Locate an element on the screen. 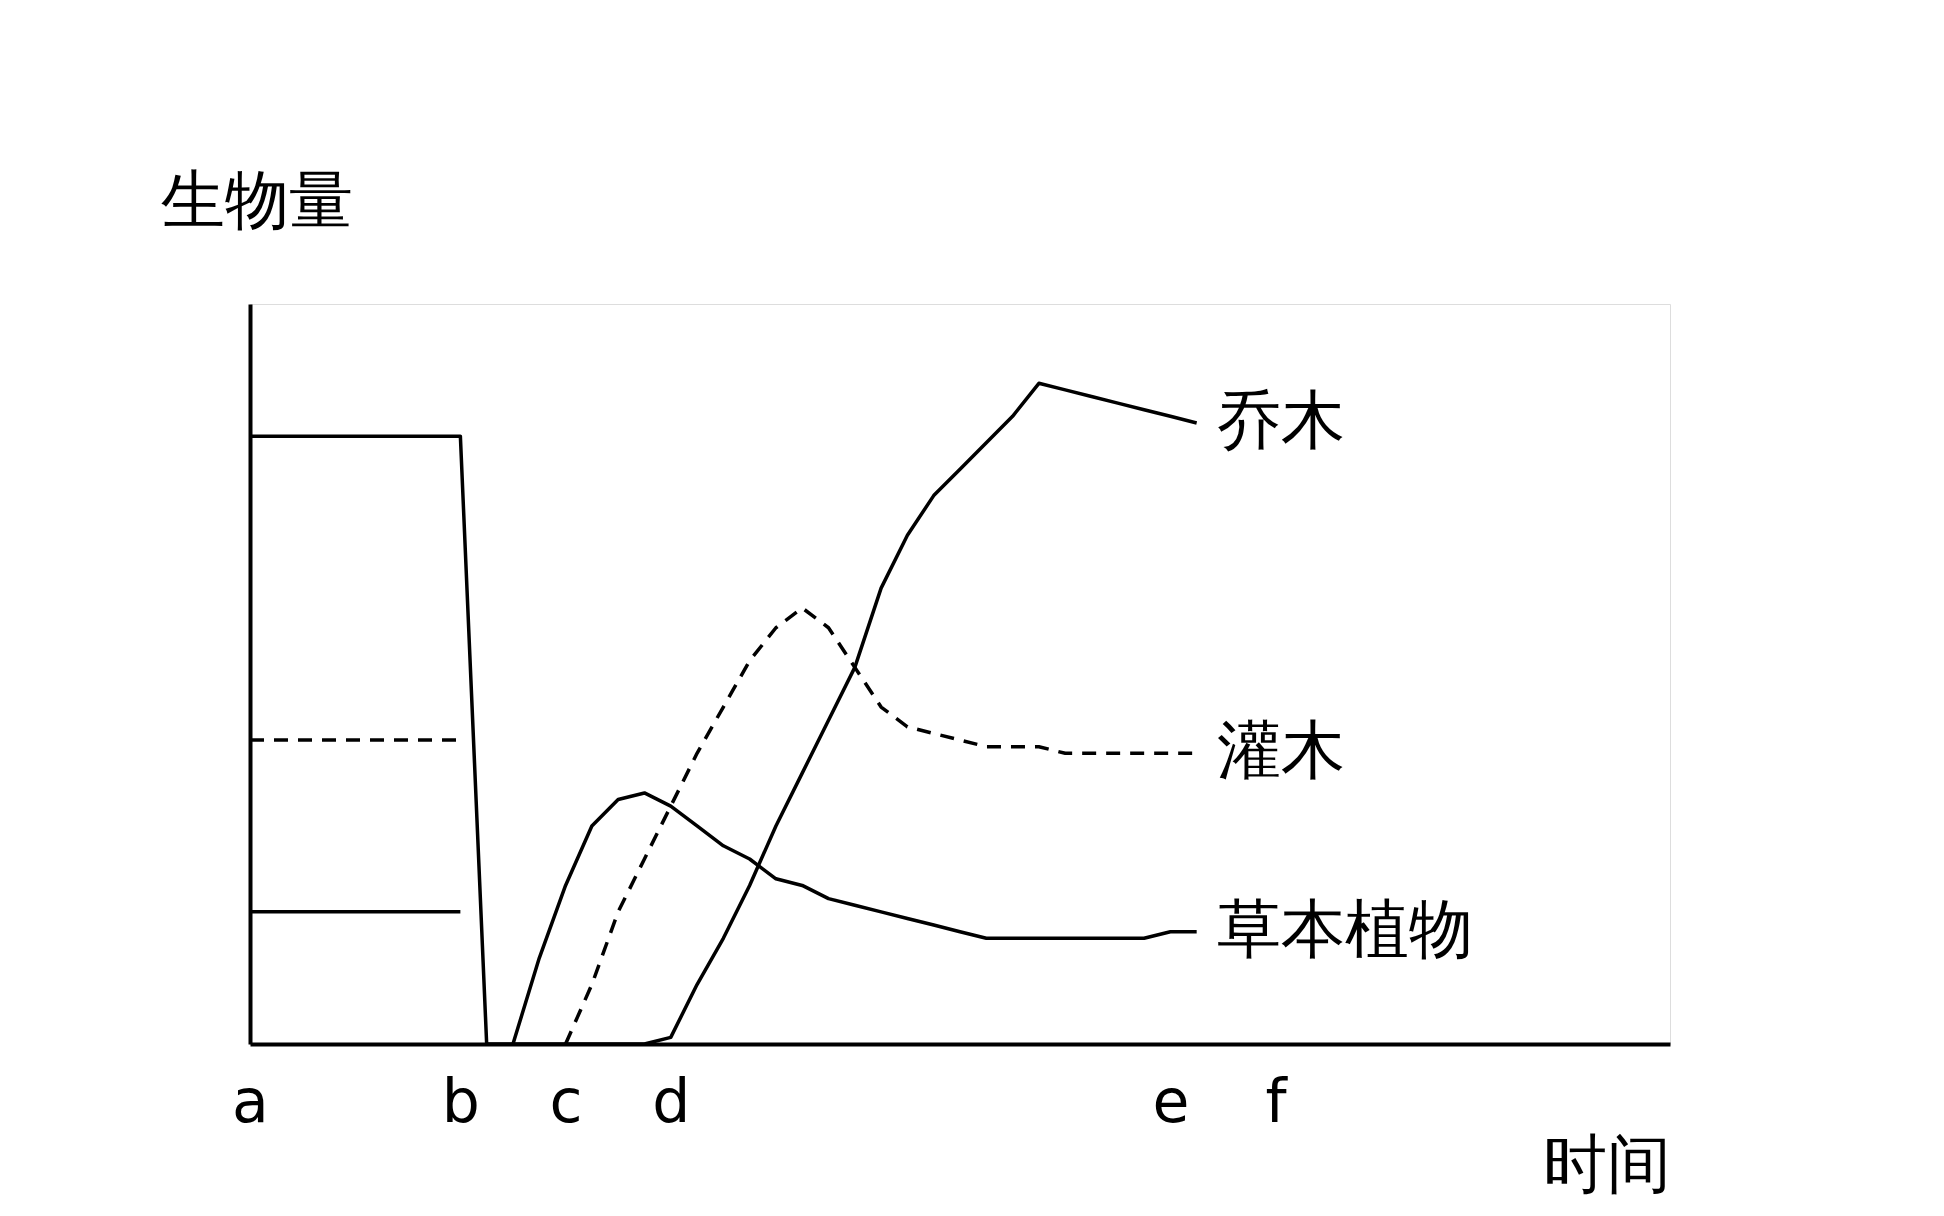 The image size is (1944, 1216). x-tick-label: b is located at coordinates (460, 1100).